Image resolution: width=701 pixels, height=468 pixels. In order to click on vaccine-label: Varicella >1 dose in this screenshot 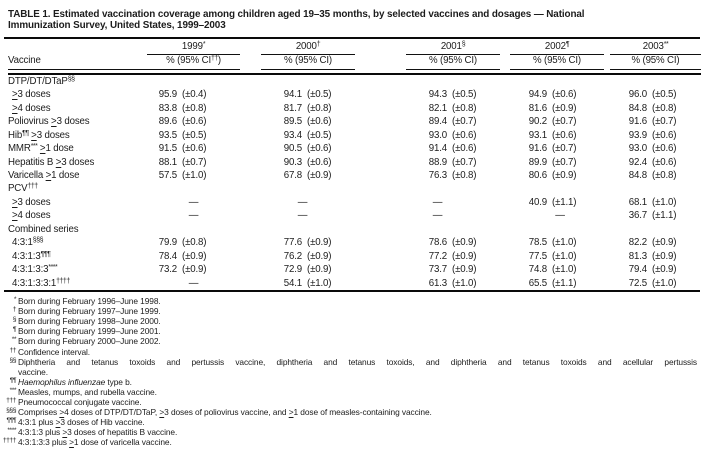, I will do `click(44, 175)`.